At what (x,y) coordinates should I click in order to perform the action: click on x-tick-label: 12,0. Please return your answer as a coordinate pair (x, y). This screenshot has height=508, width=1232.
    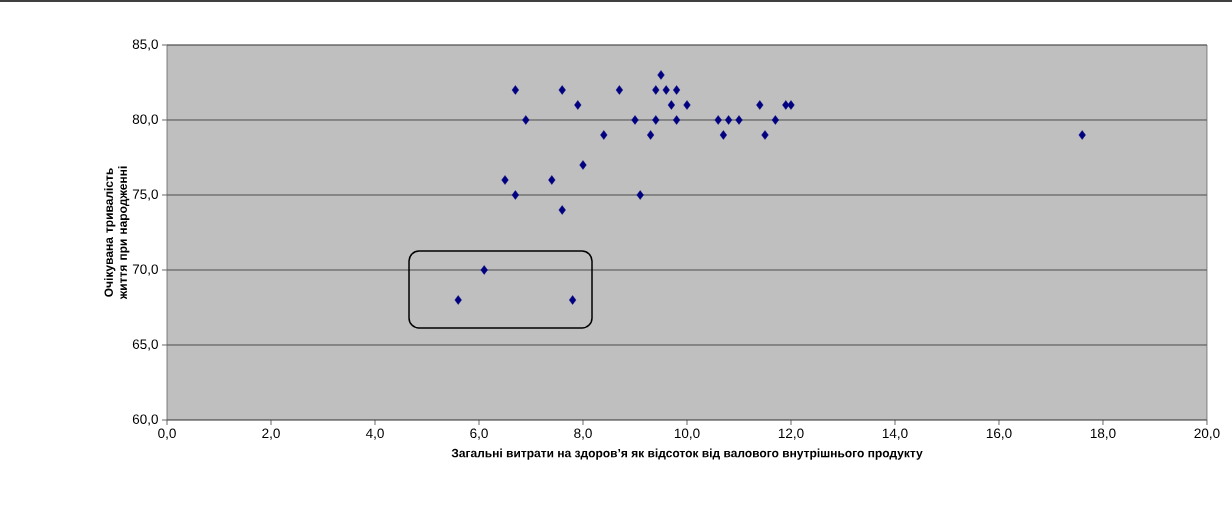
    Looking at the image, I should click on (791, 434).